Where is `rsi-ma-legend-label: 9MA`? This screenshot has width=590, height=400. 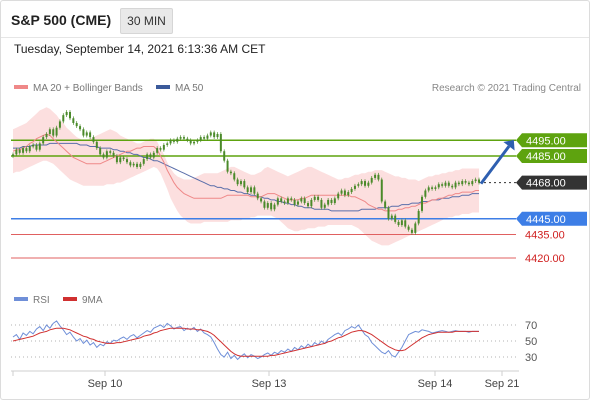 rsi-ma-legend-label: 9MA is located at coordinates (92, 300).